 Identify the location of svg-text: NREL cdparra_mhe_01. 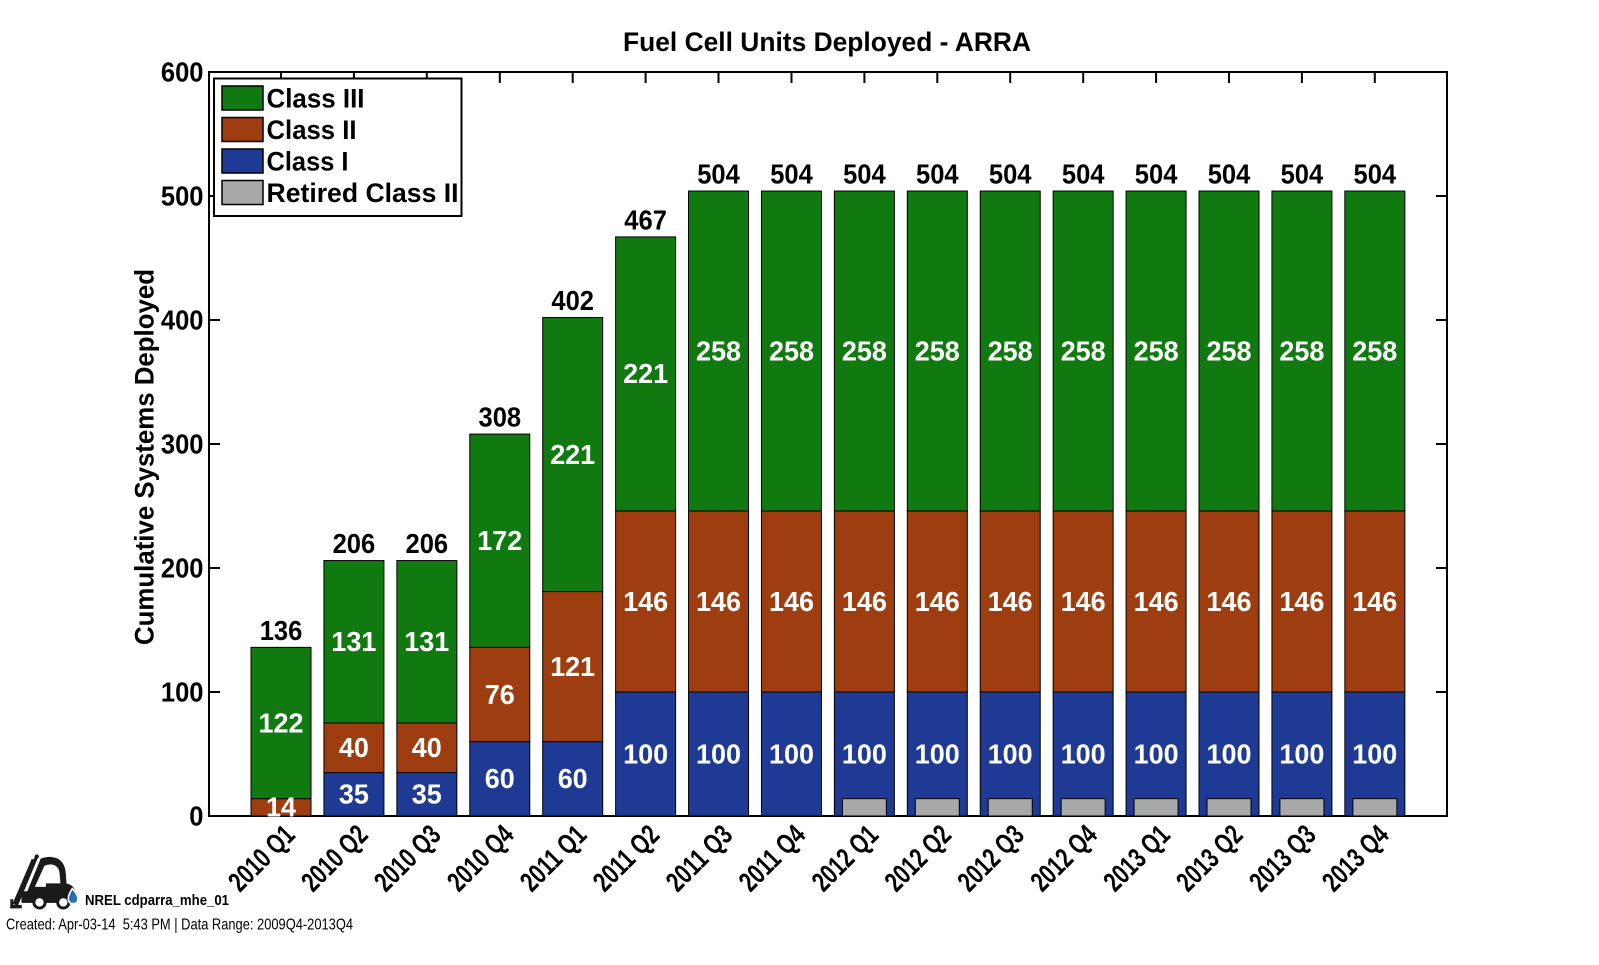
(157, 900).